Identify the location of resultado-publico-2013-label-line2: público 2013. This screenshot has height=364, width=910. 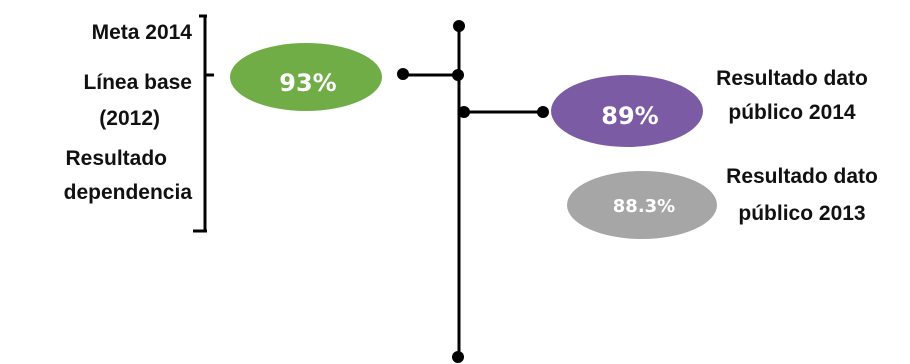
(802, 213).